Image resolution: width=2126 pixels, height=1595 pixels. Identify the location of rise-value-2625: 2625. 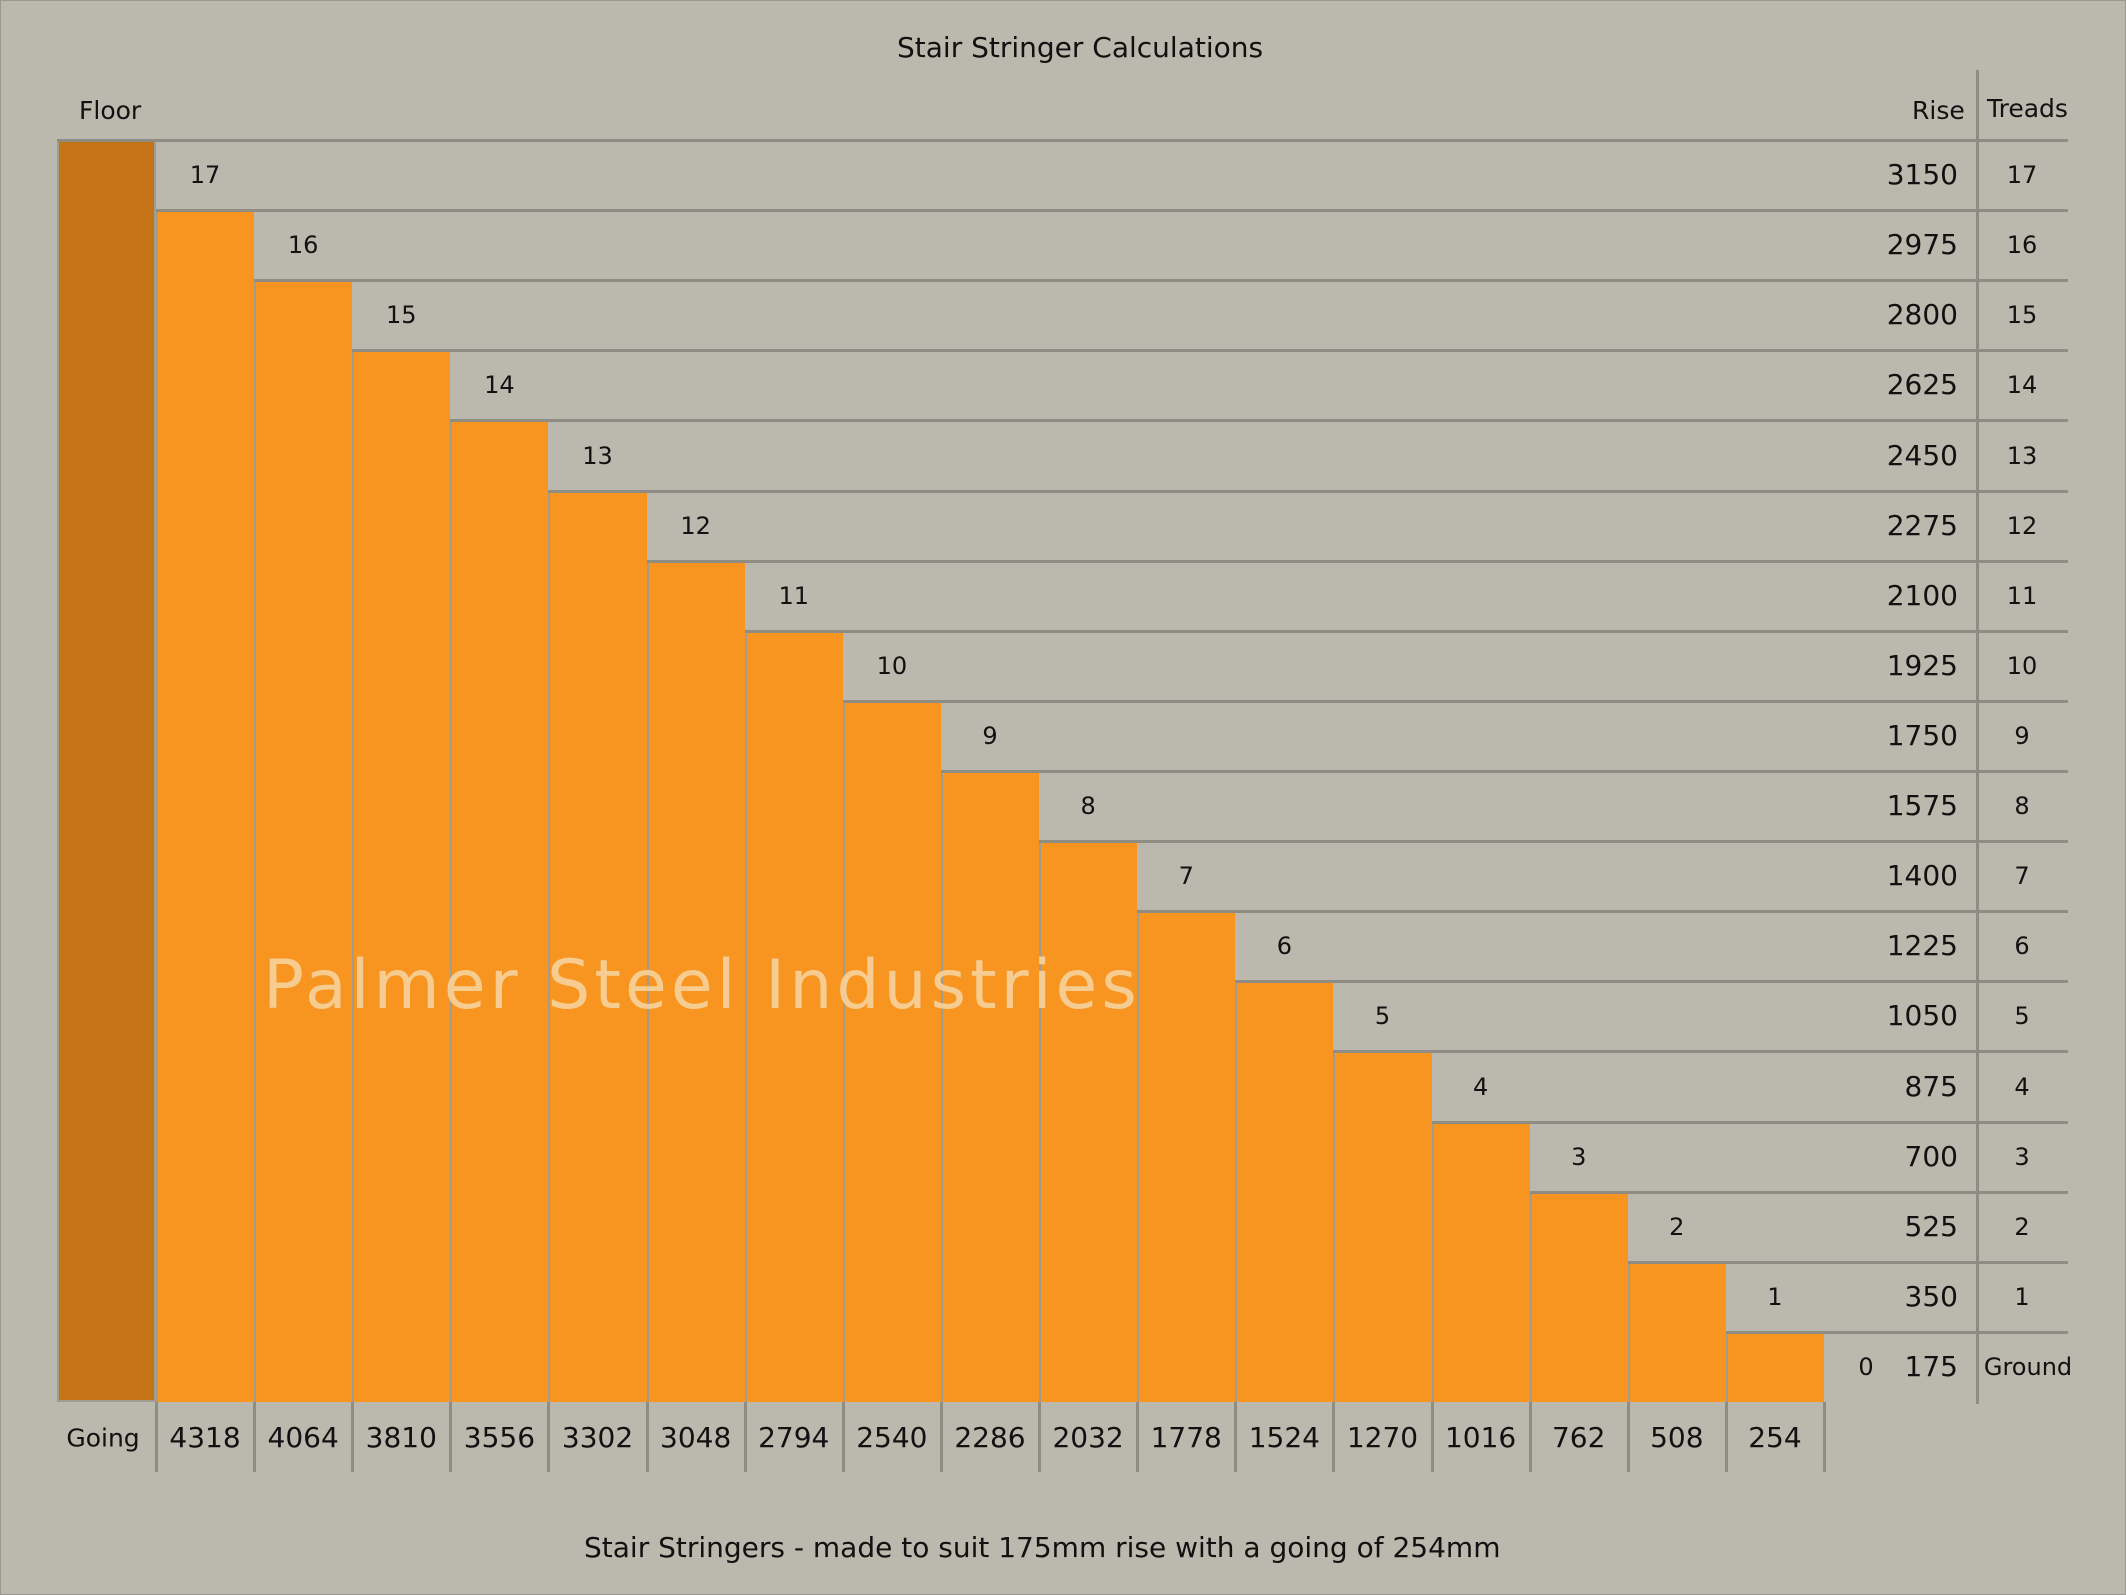
(1922, 385).